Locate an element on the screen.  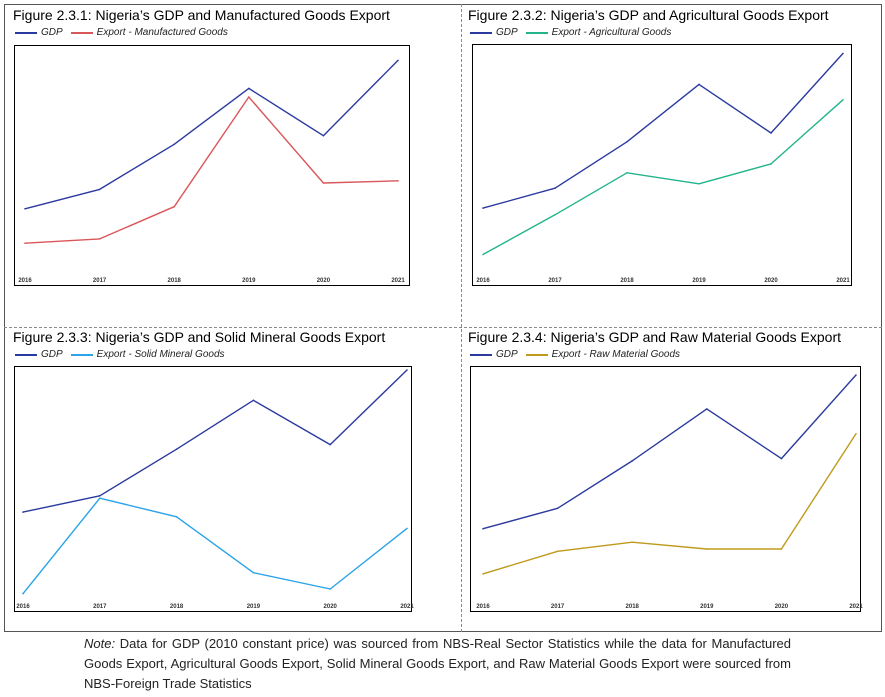
legend-label: Export - Agricultural Goods is located at coordinates (611, 32).